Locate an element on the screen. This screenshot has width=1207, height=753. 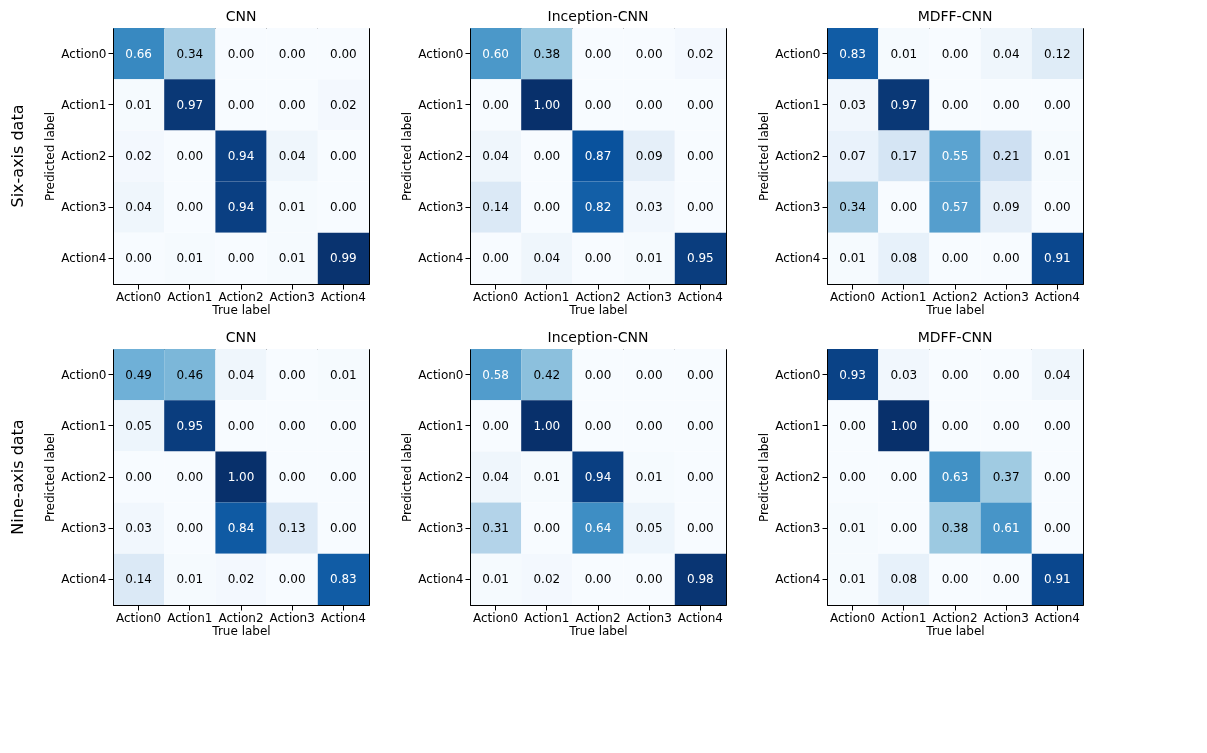
data-label: 0.34 is located at coordinates (852, 207).